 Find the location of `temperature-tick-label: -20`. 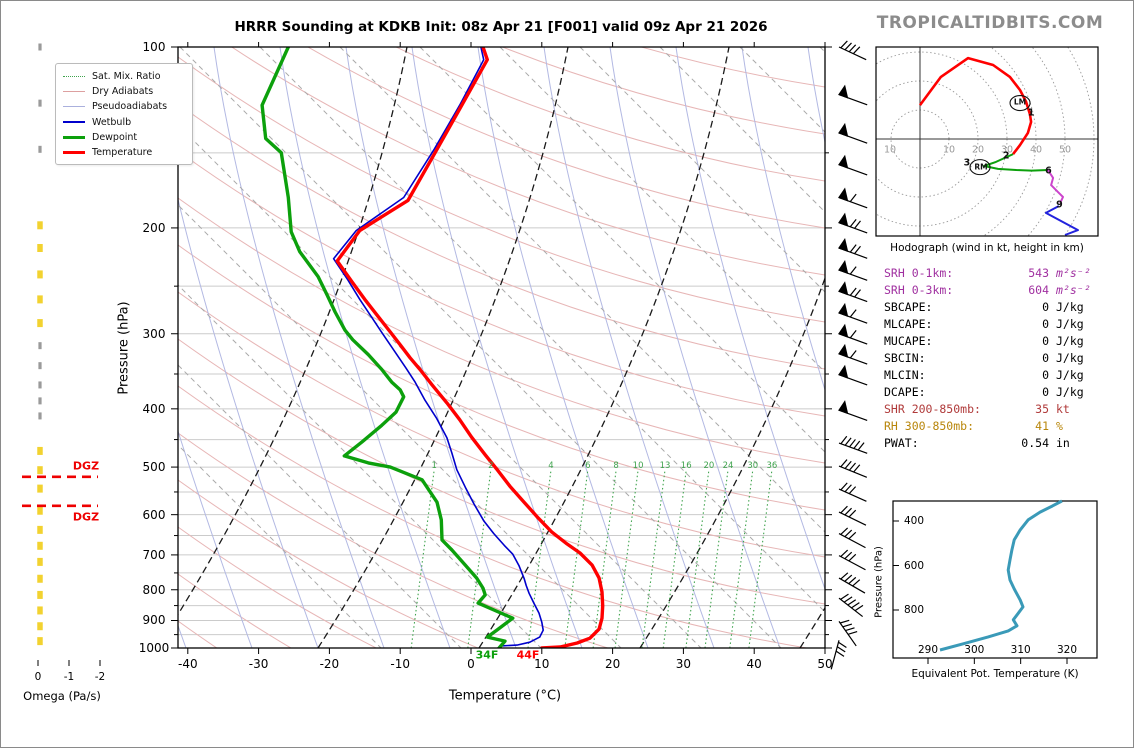

temperature-tick-label: -20 is located at coordinates (329, 664).